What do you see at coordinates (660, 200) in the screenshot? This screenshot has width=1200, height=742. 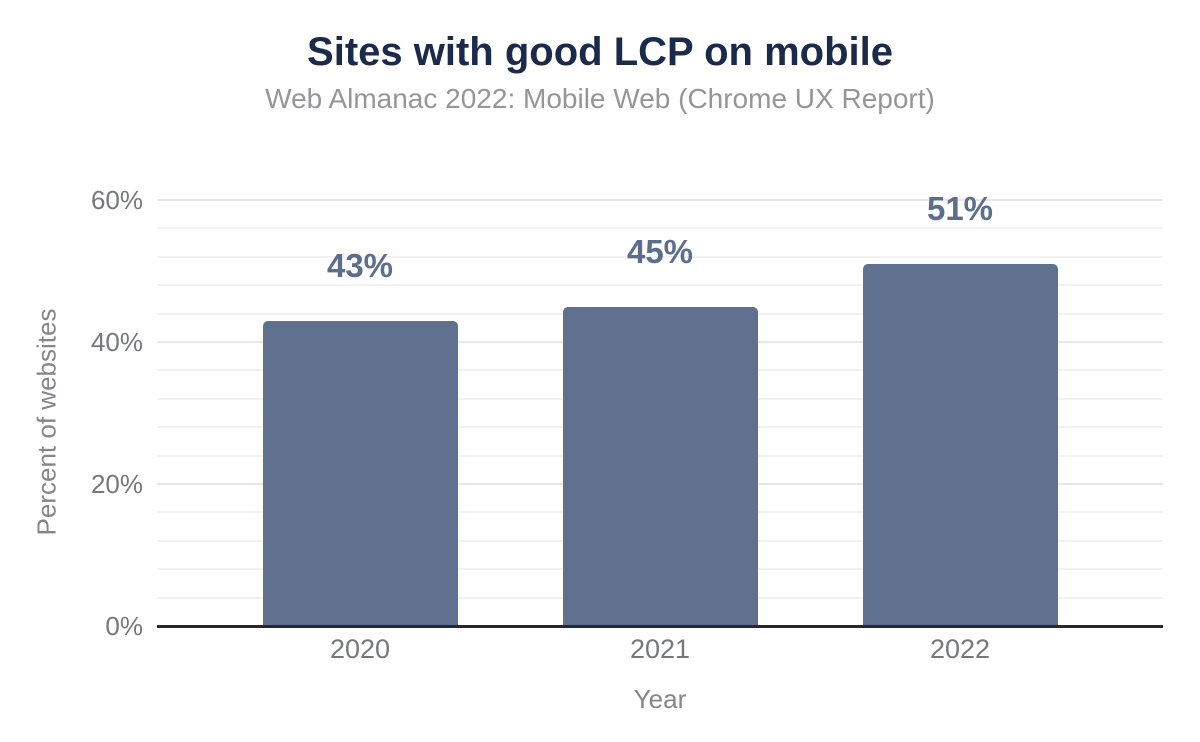 I see `gridline-60pct` at bounding box center [660, 200].